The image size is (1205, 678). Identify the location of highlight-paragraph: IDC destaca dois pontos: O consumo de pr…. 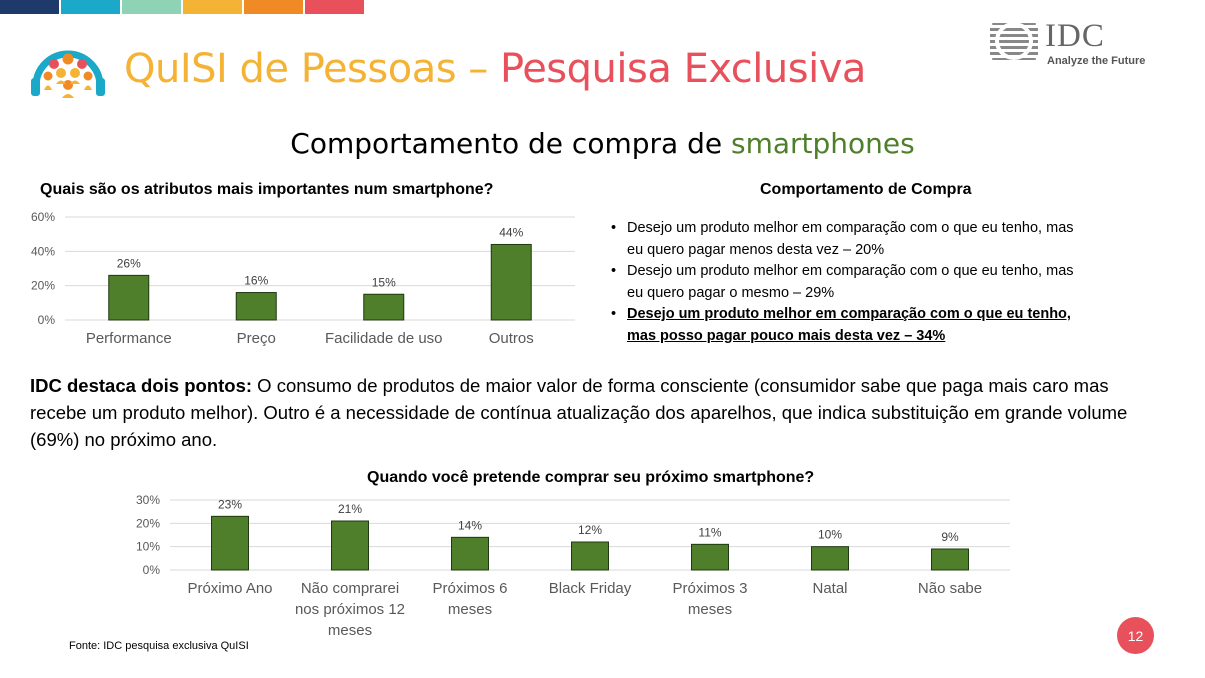
(600, 412).